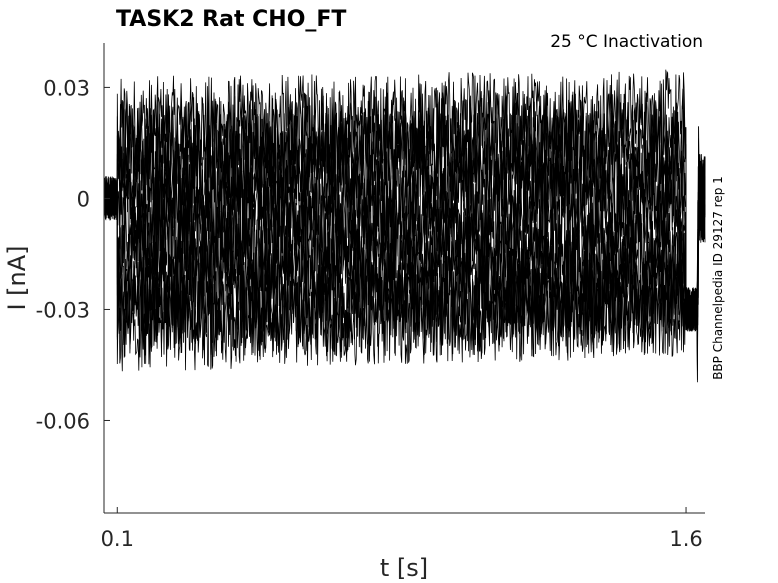  Describe the element at coordinates (685, 539) in the screenshot. I see `x-tick-label: 1.6` at that location.